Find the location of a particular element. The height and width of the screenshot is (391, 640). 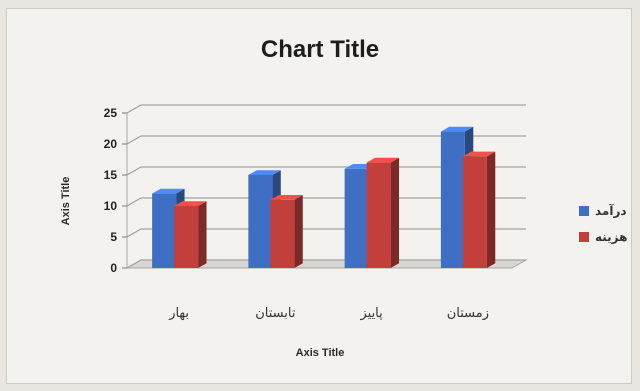

category-label: بهار is located at coordinates (178, 313).